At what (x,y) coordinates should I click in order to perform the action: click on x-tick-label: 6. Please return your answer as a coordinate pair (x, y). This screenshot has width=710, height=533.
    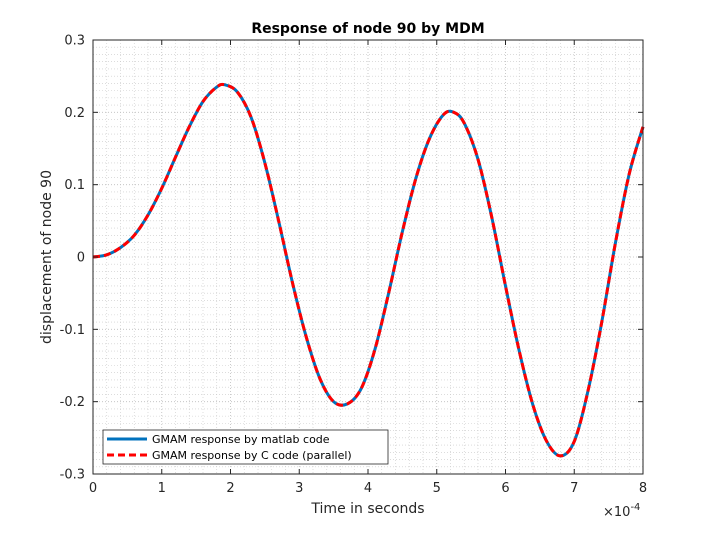
    Looking at the image, I should click on (505, 488).